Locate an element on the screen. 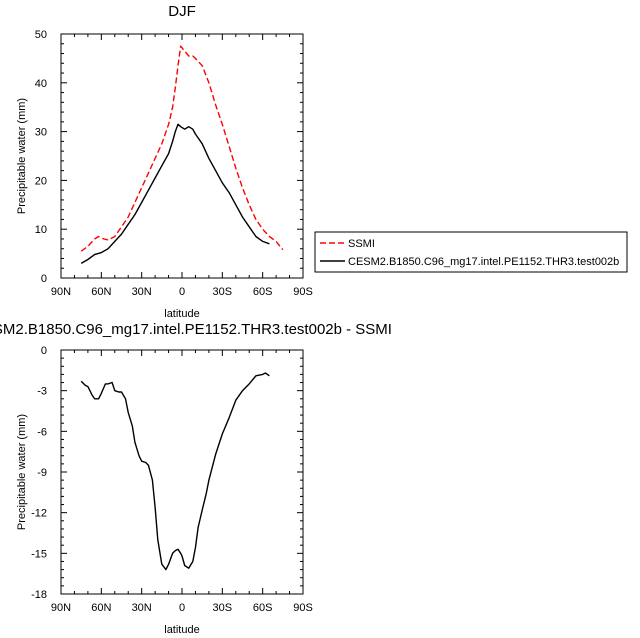 The image size is (640, 638). legend-box is located at coordinates (471, 252).